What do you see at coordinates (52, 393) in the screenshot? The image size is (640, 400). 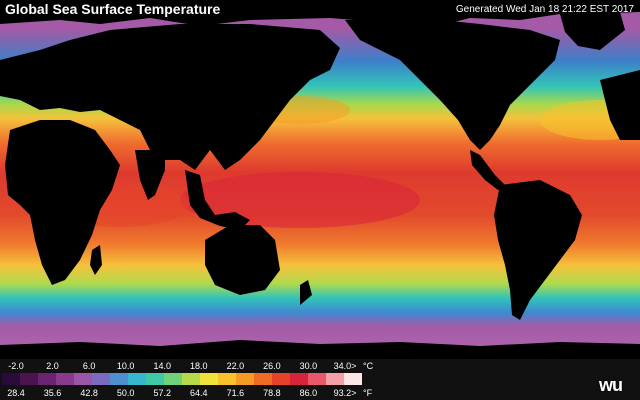 I see `fahrenheit-tick-label: 35.6` at bounding box center [52, 393].